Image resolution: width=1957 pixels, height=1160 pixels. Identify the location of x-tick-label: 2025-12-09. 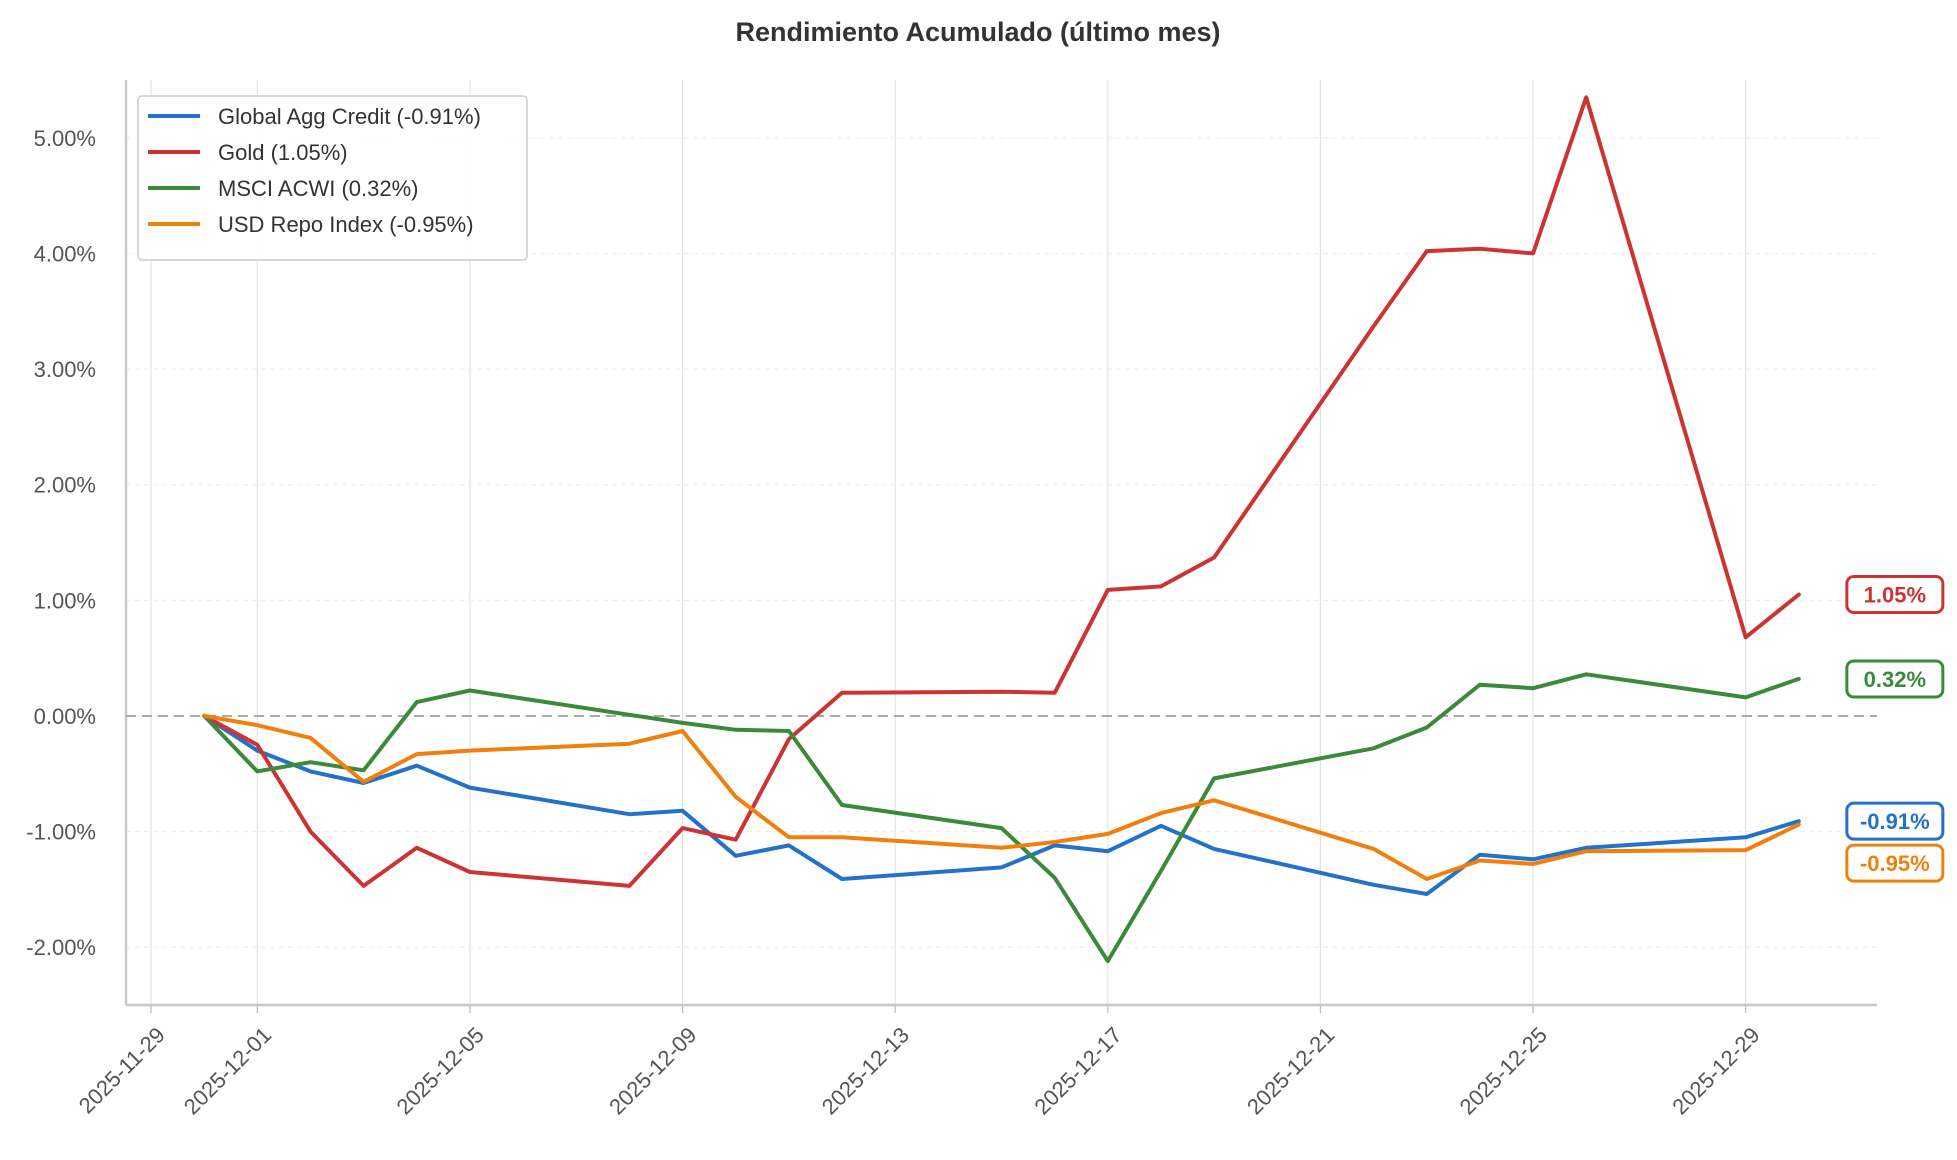
(652, 1070).